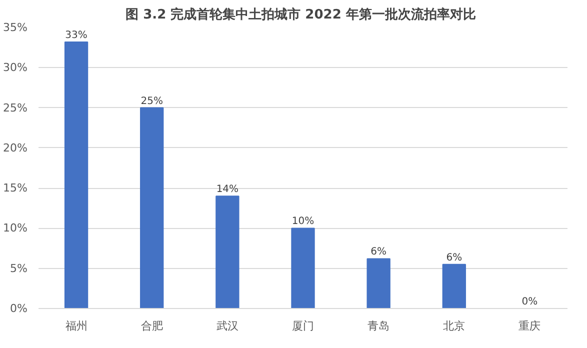  What do you see at coordinates (76, 35) in the screenshot?
I see `data-label: 33%` at bounding box center [76, 35].